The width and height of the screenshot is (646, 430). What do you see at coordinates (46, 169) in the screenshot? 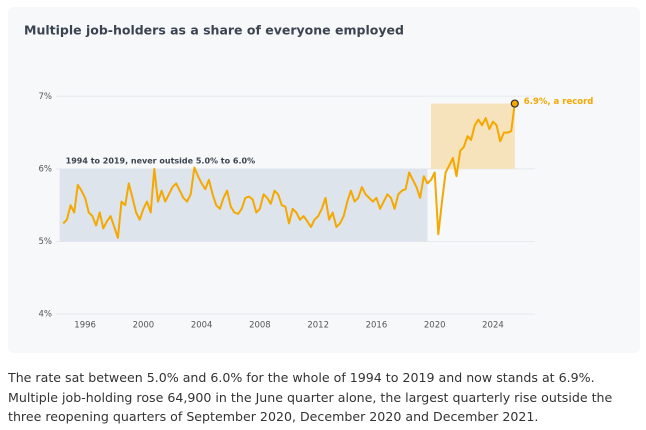
I see `y-tick-label: 6%` at bounding box center [46, 169].